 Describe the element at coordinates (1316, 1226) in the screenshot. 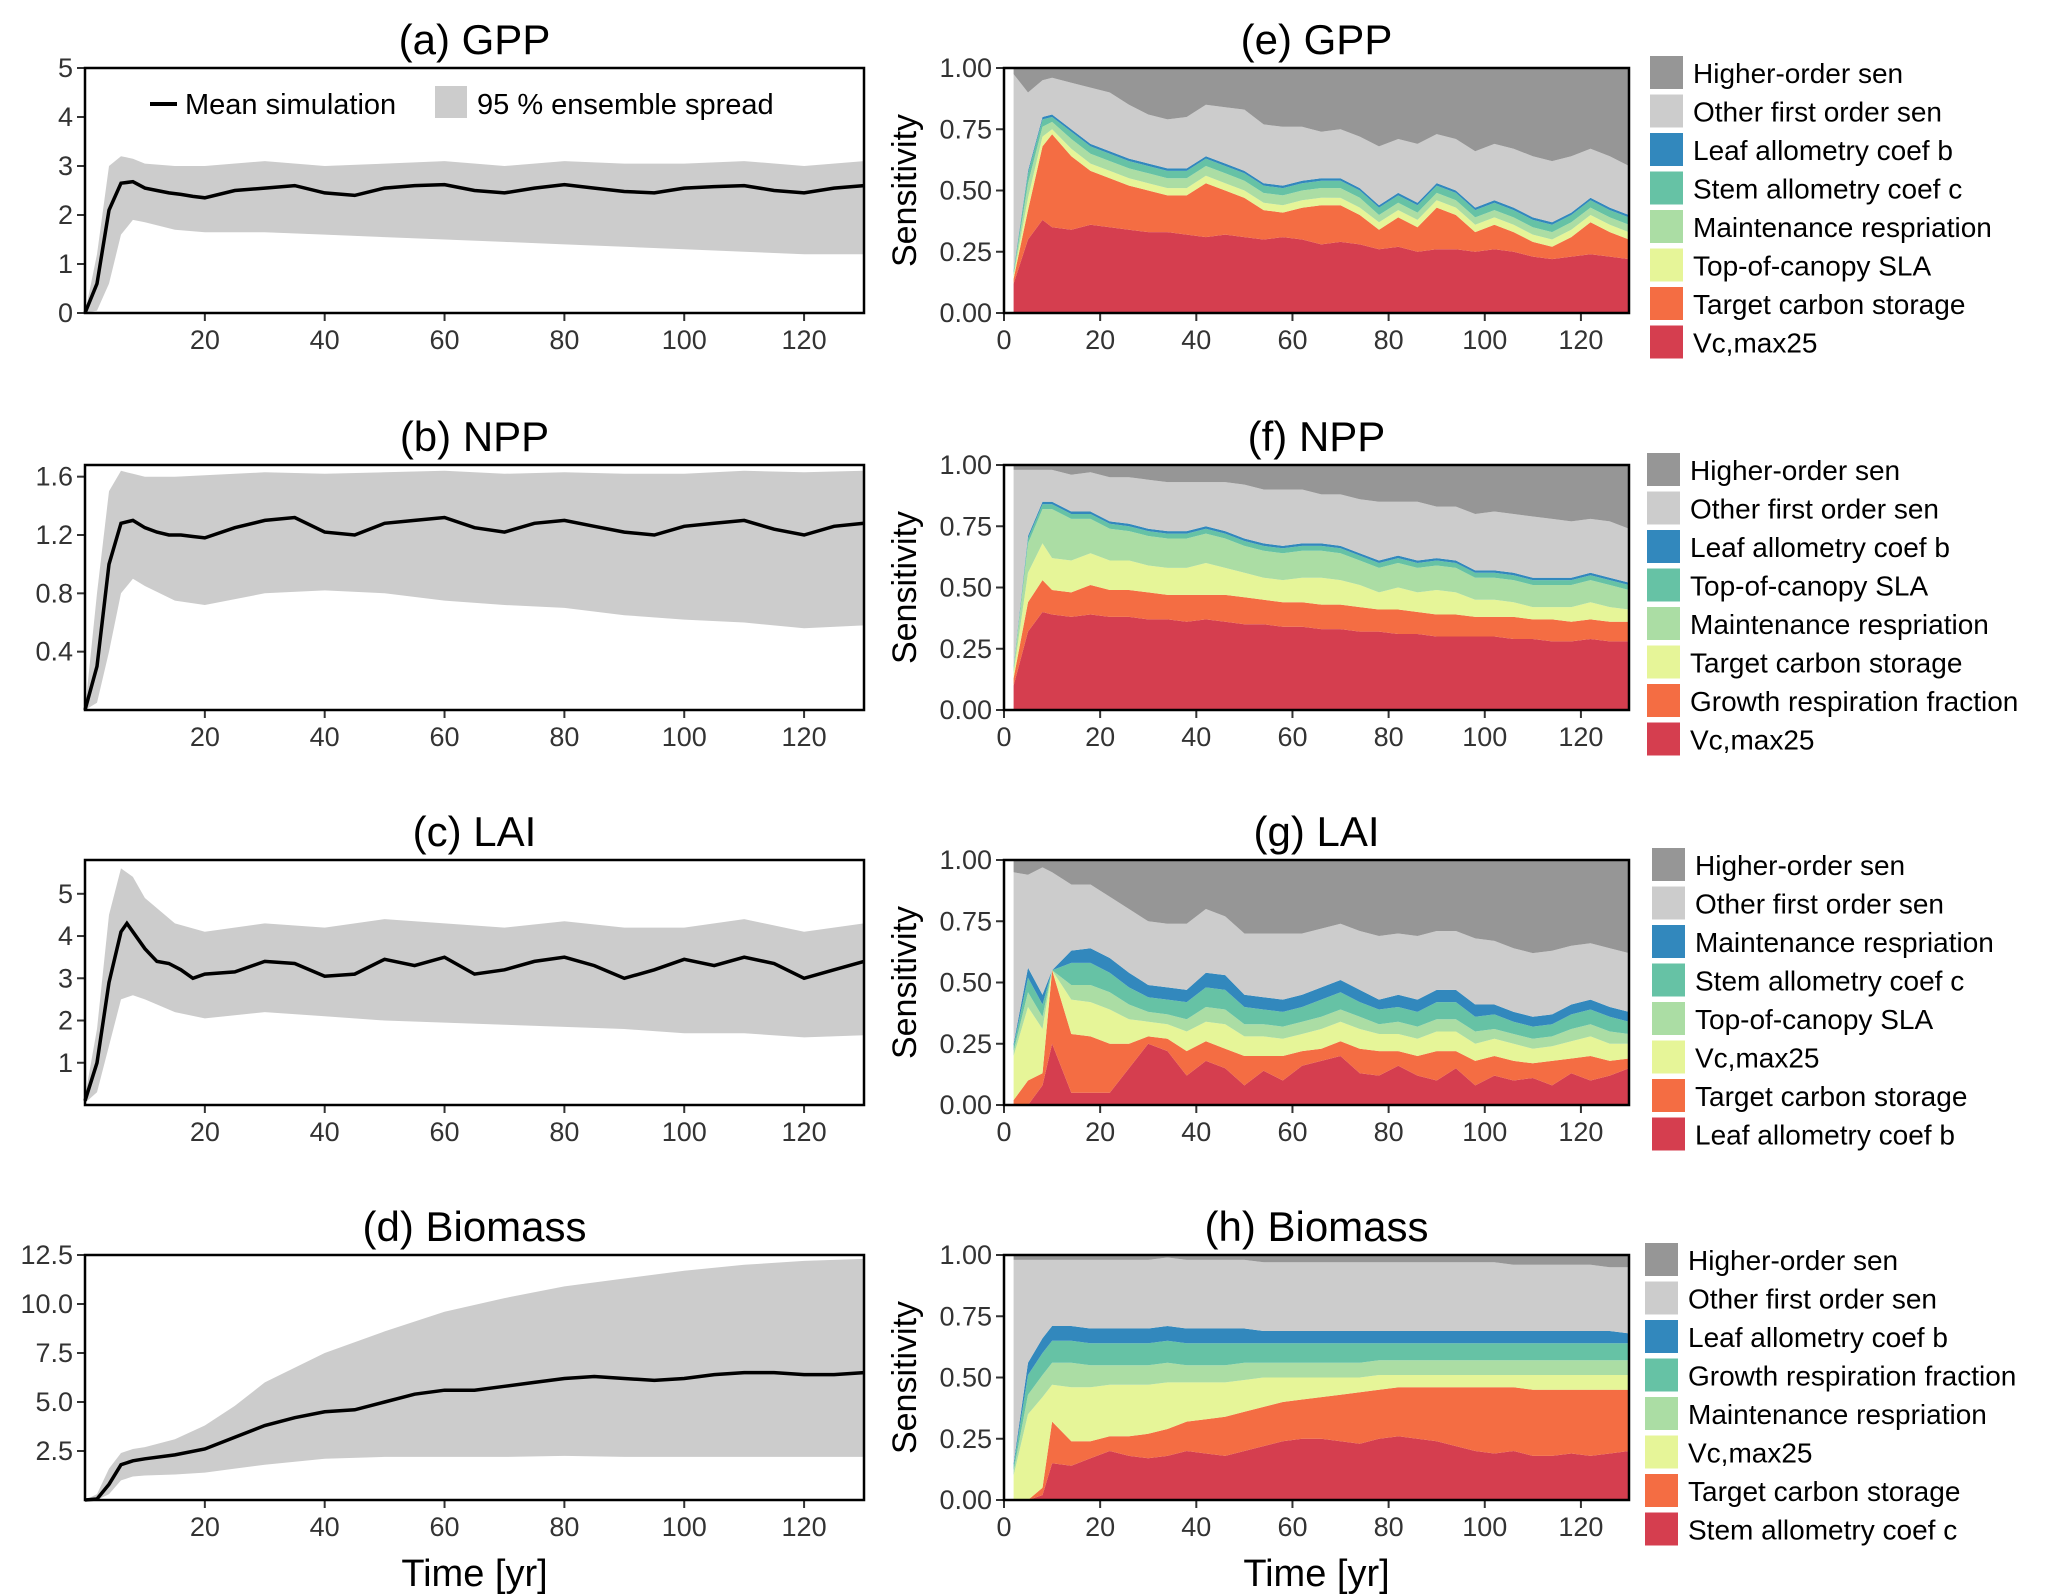

I see `panel-title: (h) Biomass` at that location.